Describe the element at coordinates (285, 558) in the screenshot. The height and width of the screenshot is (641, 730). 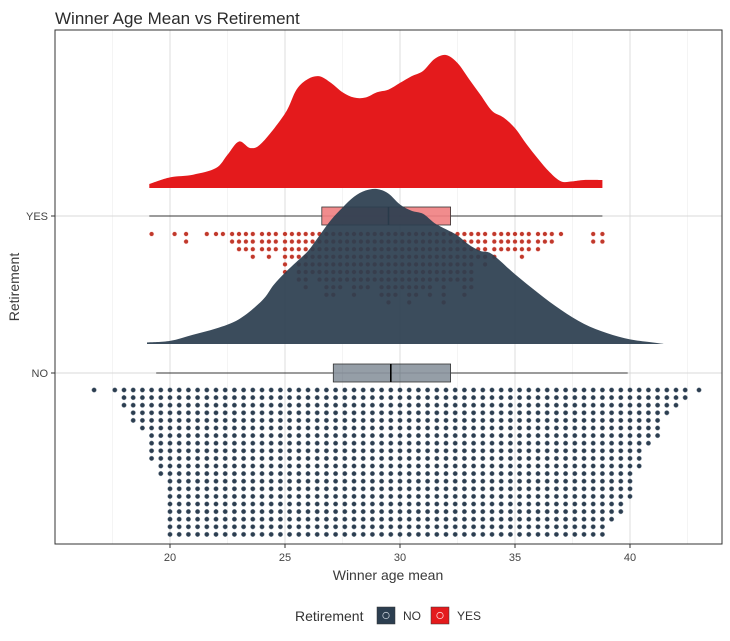
I see `x-tick-label: 25` at that location.